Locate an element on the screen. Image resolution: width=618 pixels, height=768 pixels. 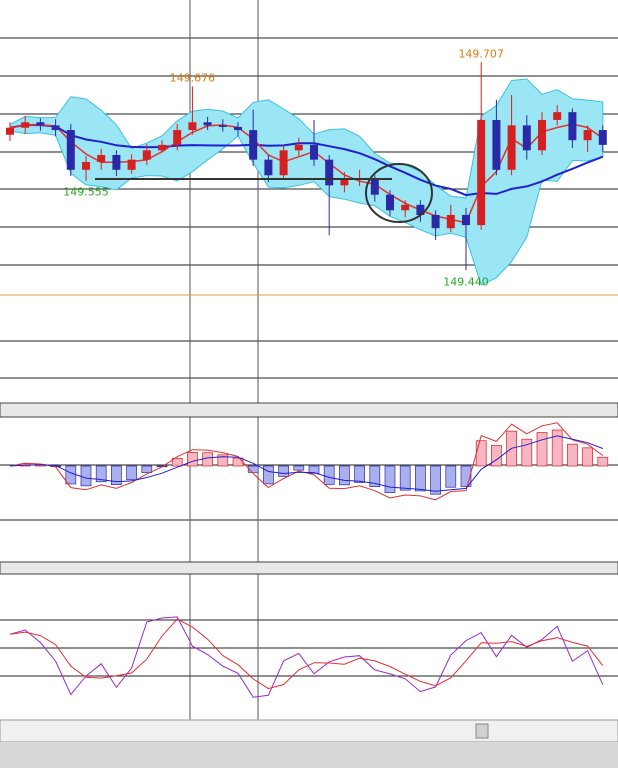
scroll-thumb is located at coordinates (482, 731).